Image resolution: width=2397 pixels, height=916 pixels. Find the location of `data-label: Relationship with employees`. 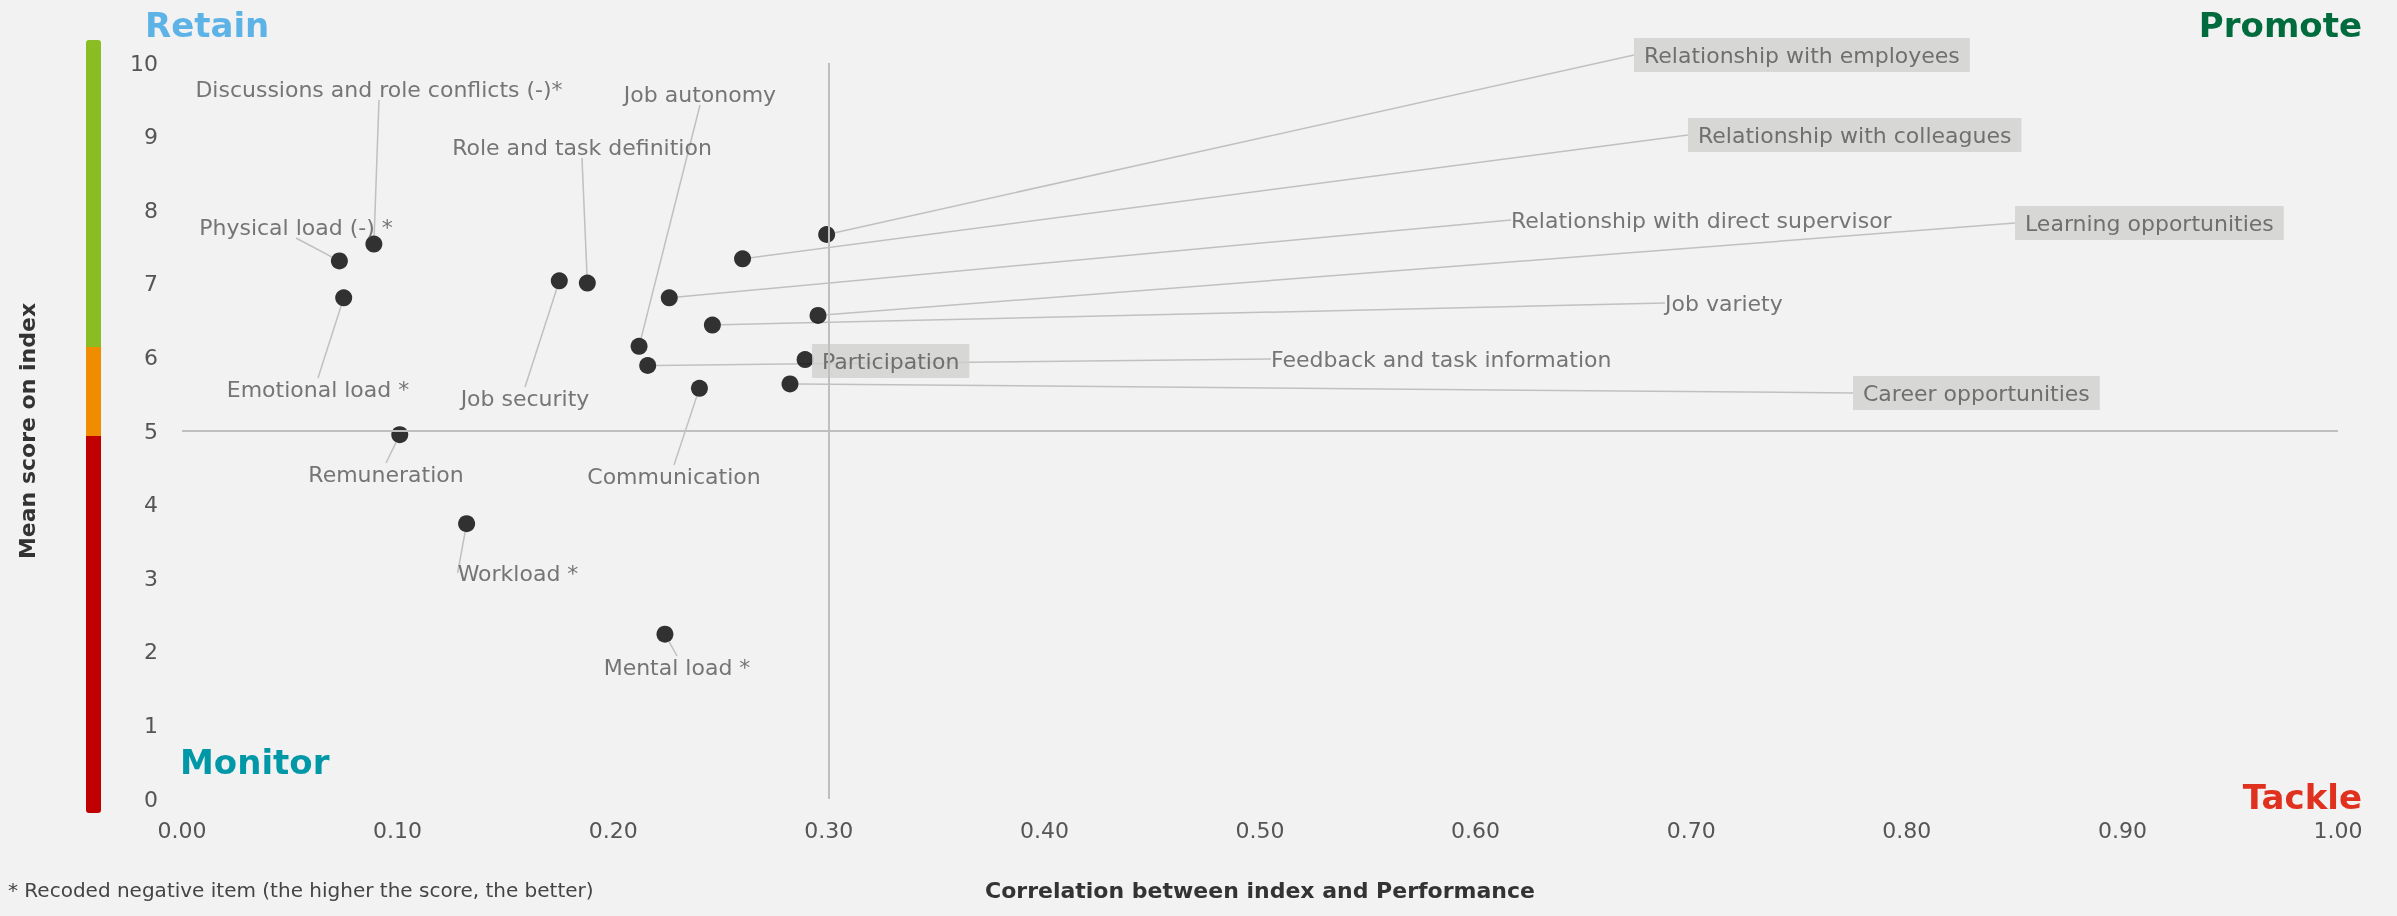

data-label: Relationship with employees is located at coordinates (1802, 55).